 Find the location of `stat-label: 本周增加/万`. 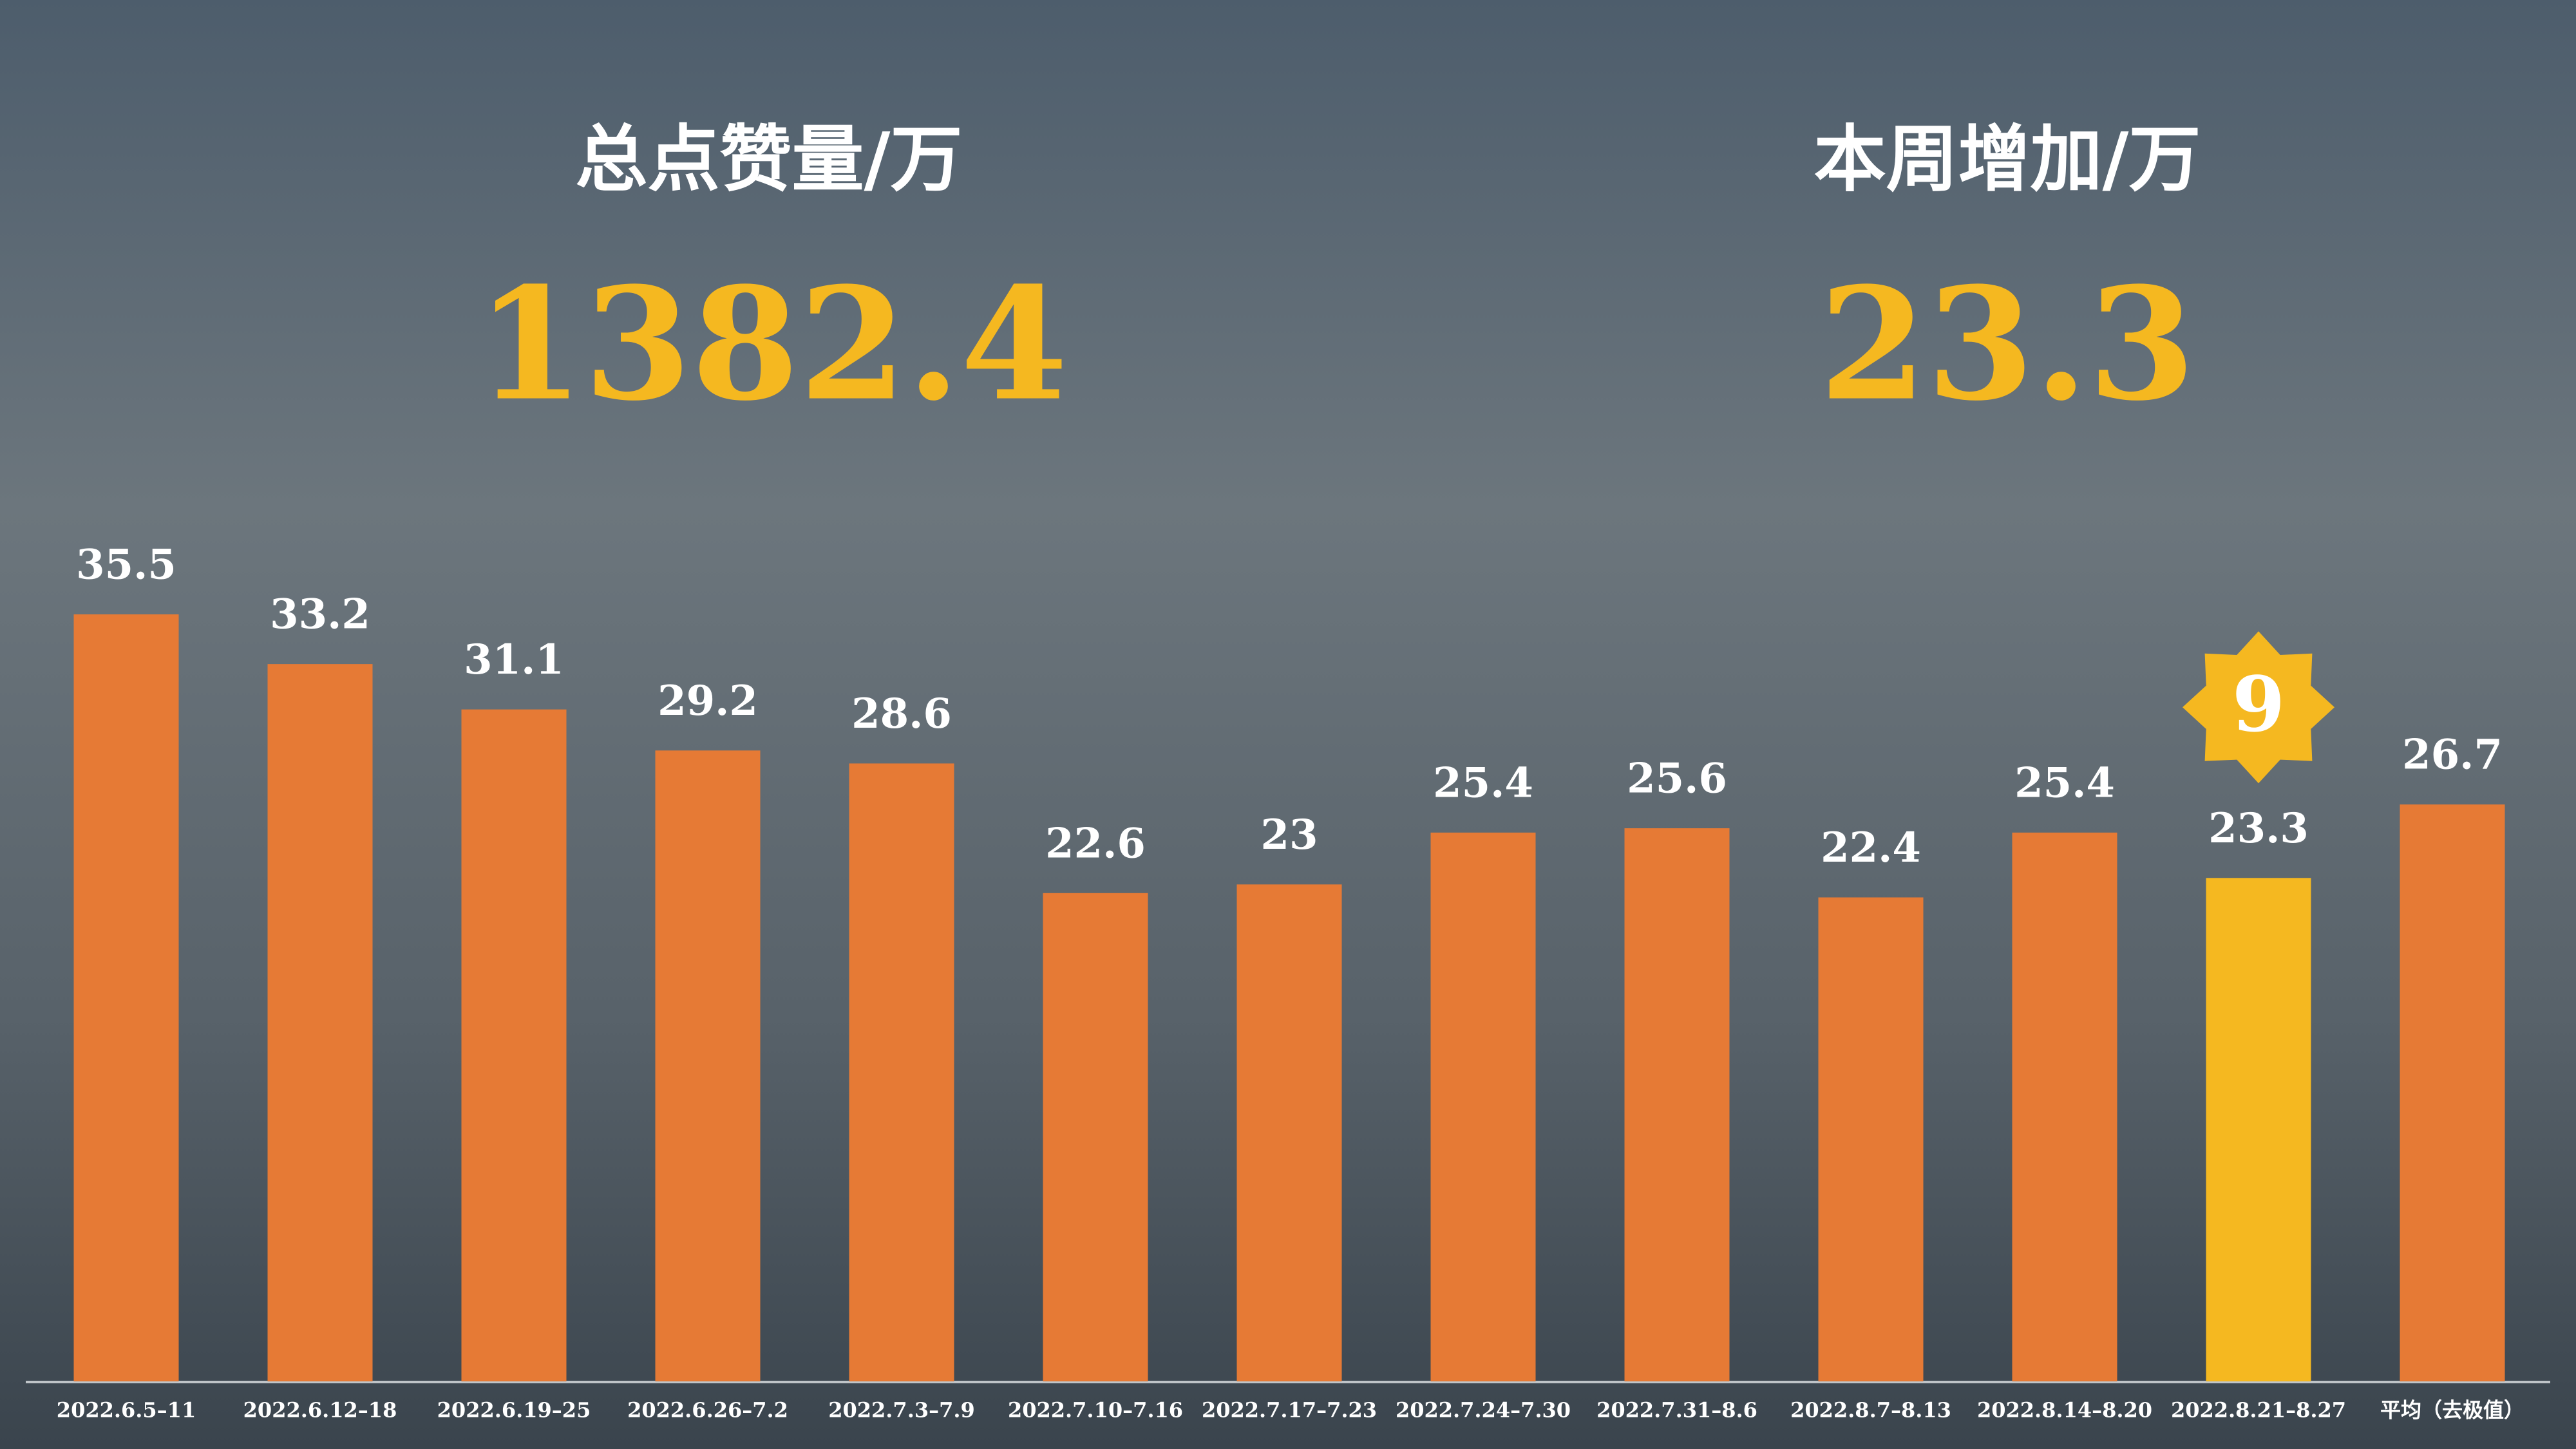

stat-label: 本周增加/万 is located at coordinates (2008, 160).